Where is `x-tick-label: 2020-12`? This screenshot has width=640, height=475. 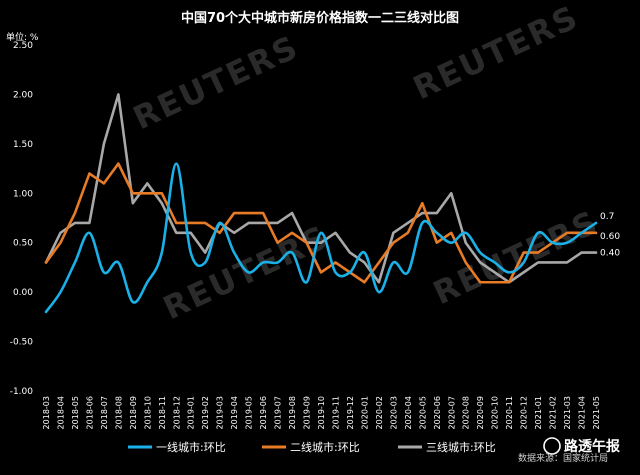 x-tick-label: 2020-12 is located at coordinates (524, 412).